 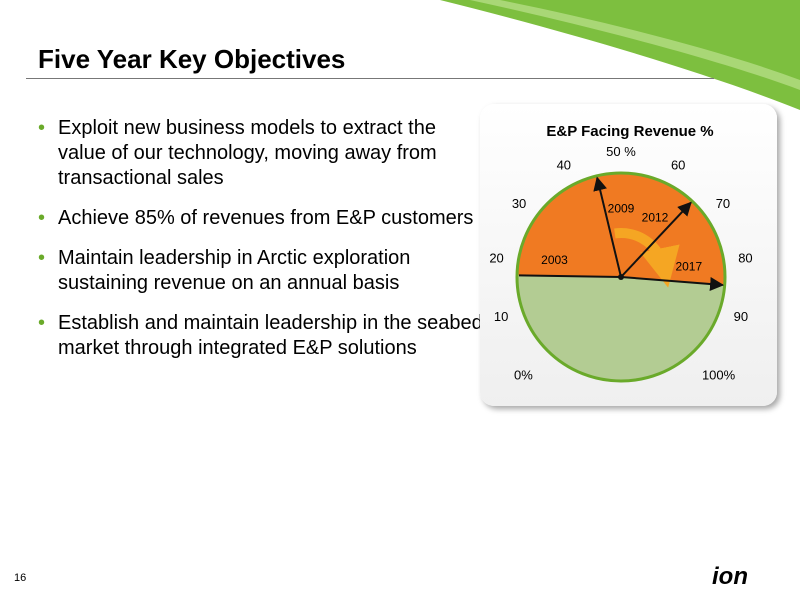 What do you see at coordinates (629, 131) in the screenshot?
I see `chart-title: E&P Facing Revenue %` at bounding box center [629, 131].